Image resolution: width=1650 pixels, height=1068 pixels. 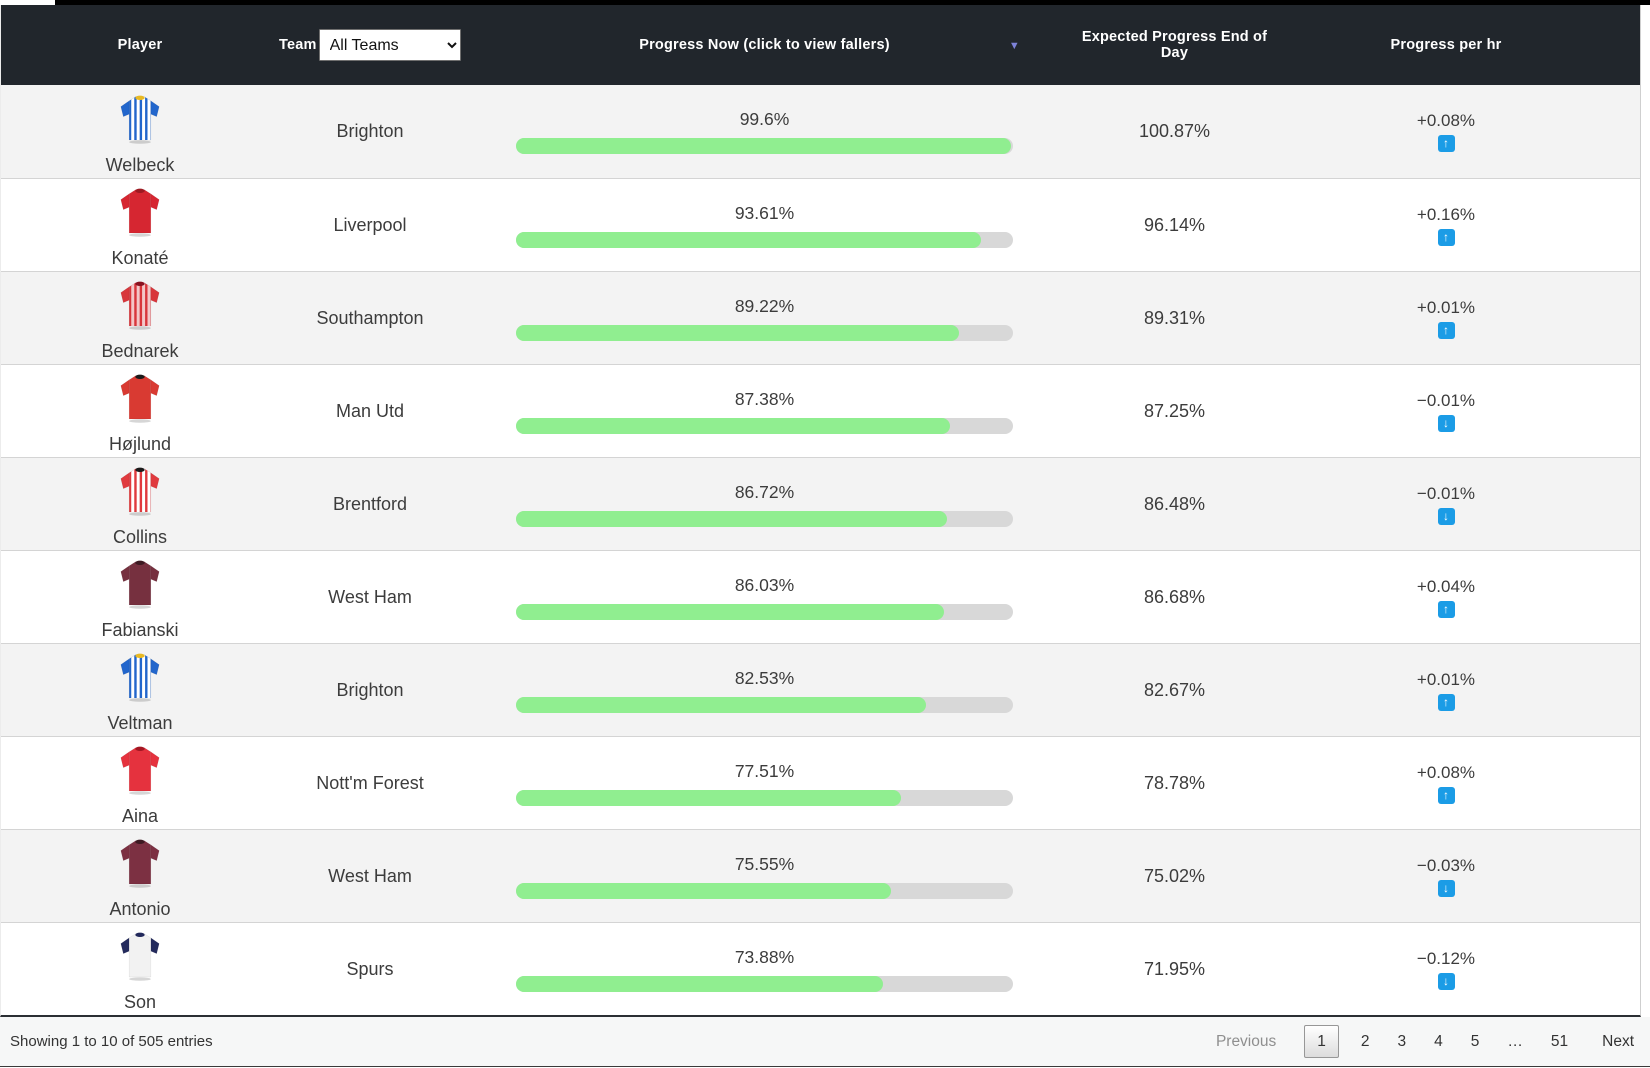 I want to click on progress-per-hr: +0.01%, so click(x=1446, y=679).